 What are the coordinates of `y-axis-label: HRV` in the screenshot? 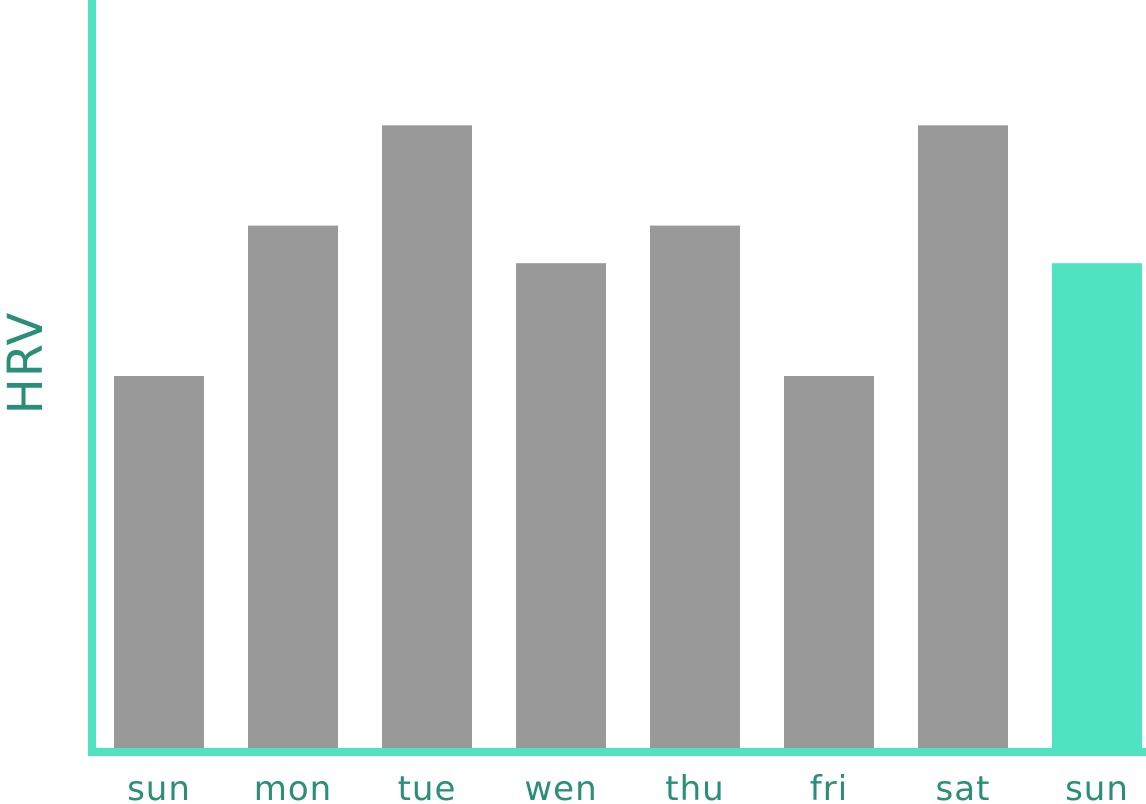 It's located at (27, 363).